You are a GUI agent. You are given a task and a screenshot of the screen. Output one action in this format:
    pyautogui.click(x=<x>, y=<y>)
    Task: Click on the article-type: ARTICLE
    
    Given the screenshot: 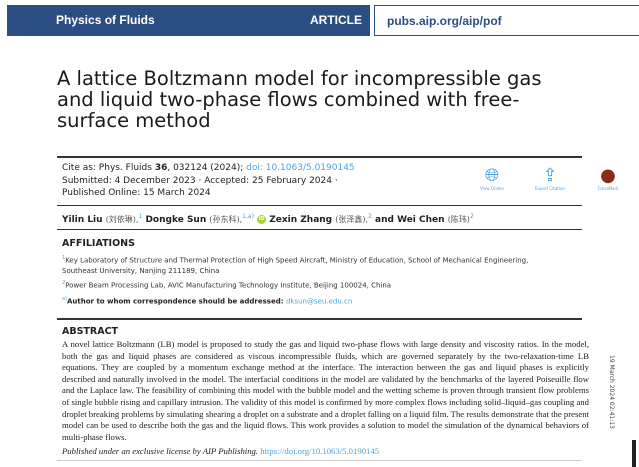 What is the action you would take?
    pyautogui.click(x=336, y=20)
    